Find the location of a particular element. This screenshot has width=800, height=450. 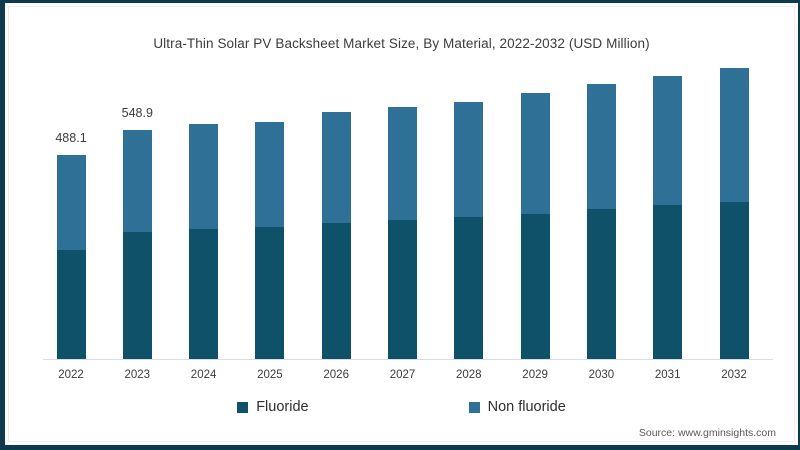

bar-segment-fluoride-2024 is located at coordinates (204, 294).